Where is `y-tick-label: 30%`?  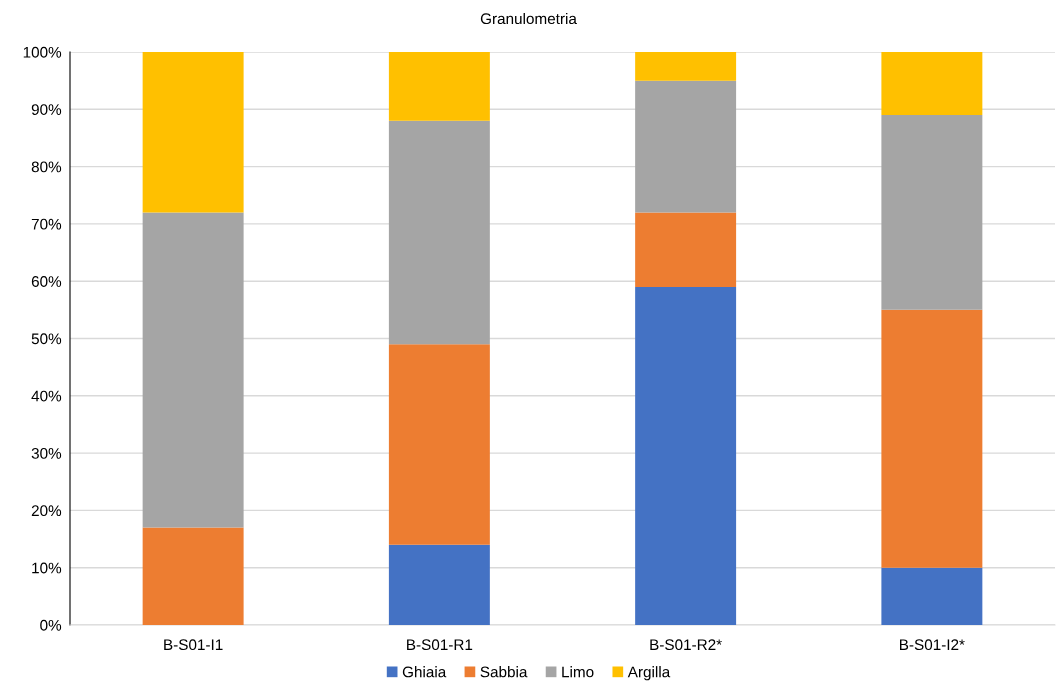 y-tick-label: 30% is located at coordinates (46, 453).